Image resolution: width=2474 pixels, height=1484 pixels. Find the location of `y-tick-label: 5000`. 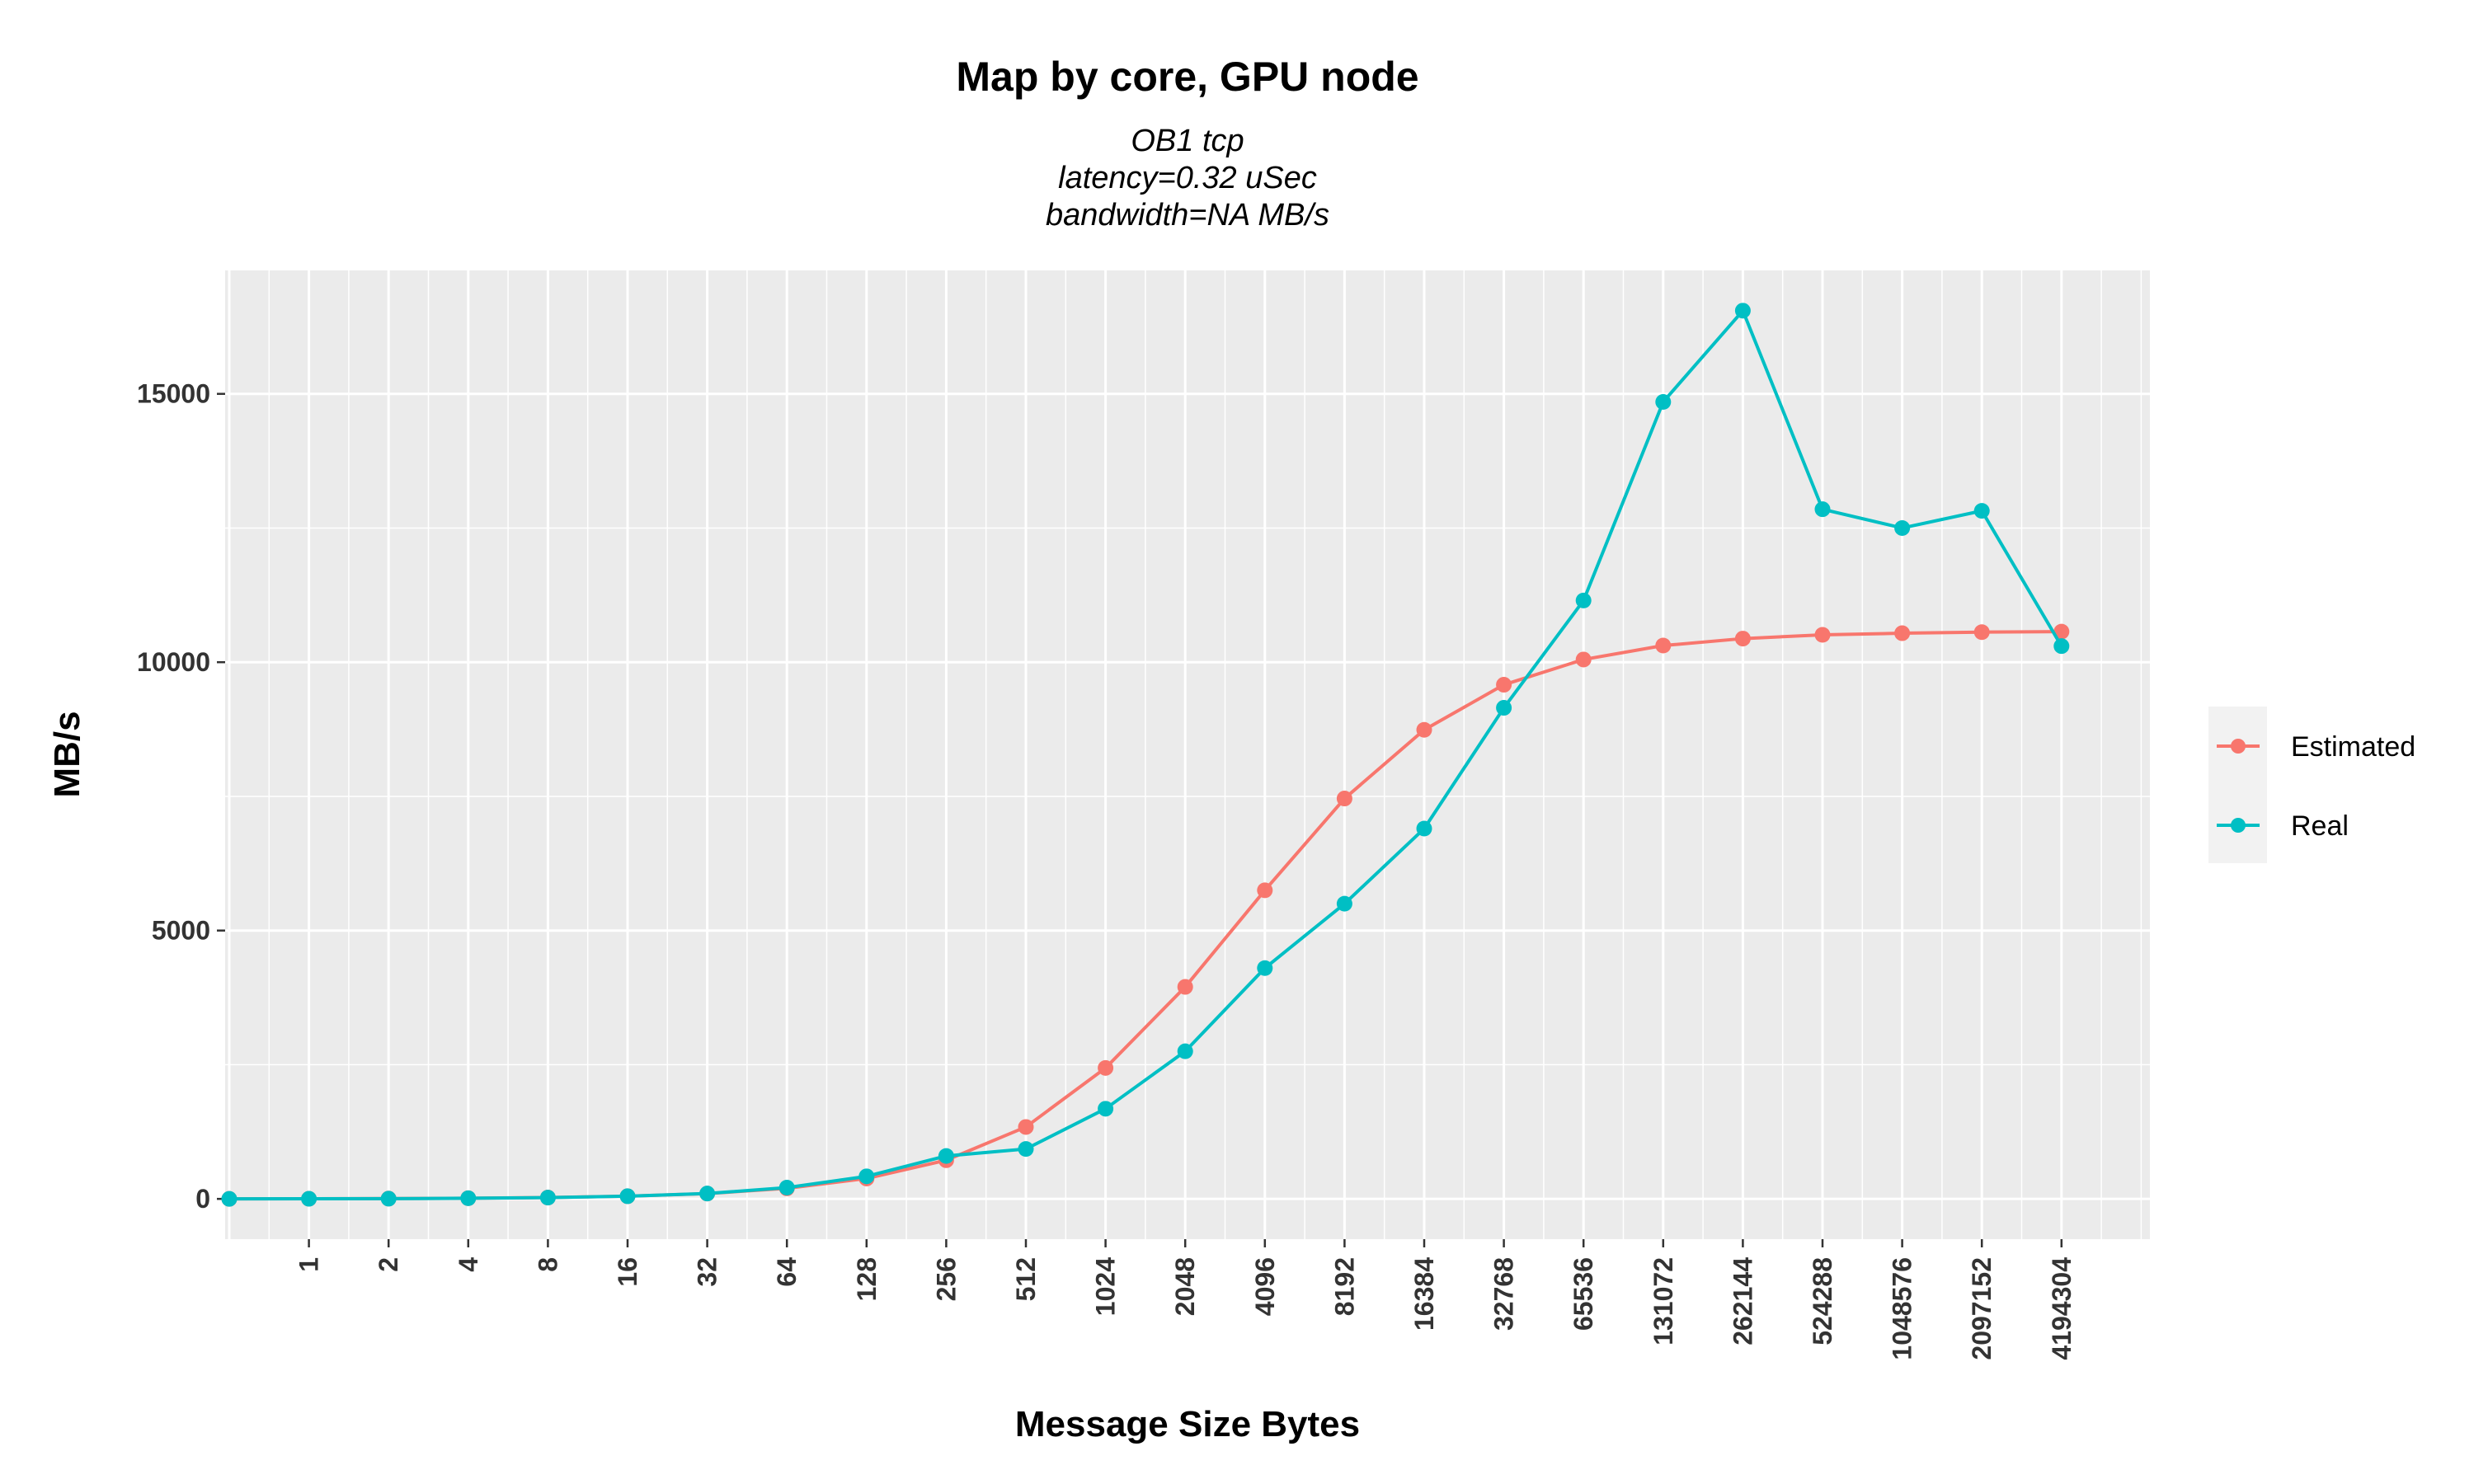

y-tick-label: 5000 is located at coordinates (181, 931).